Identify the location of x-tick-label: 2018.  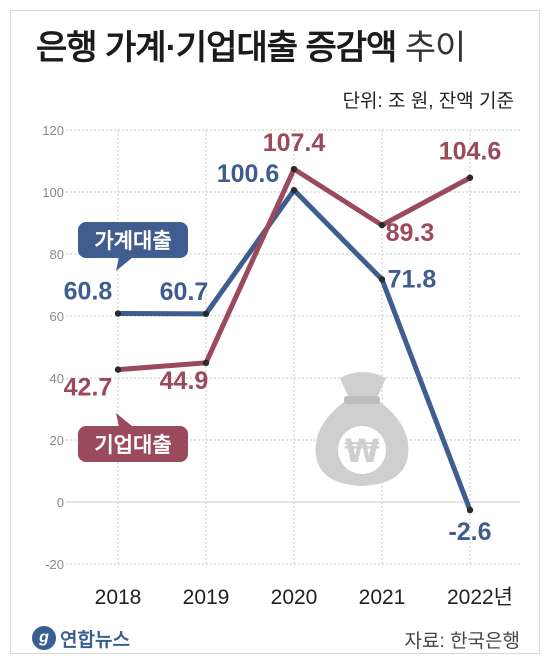
(118, 597).